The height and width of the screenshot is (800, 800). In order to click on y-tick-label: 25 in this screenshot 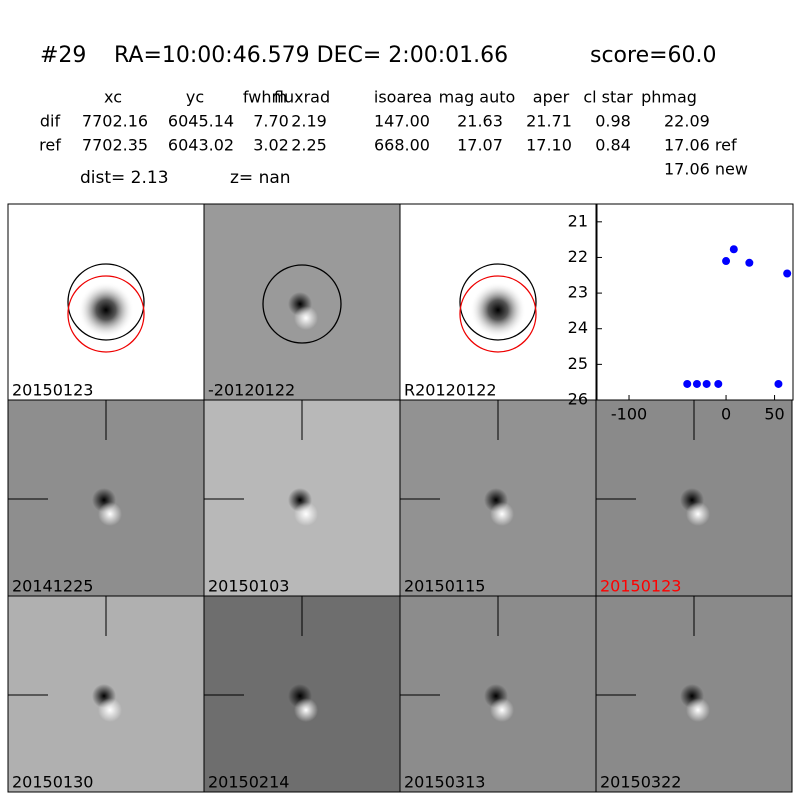, I will do `click(578, 363)`.